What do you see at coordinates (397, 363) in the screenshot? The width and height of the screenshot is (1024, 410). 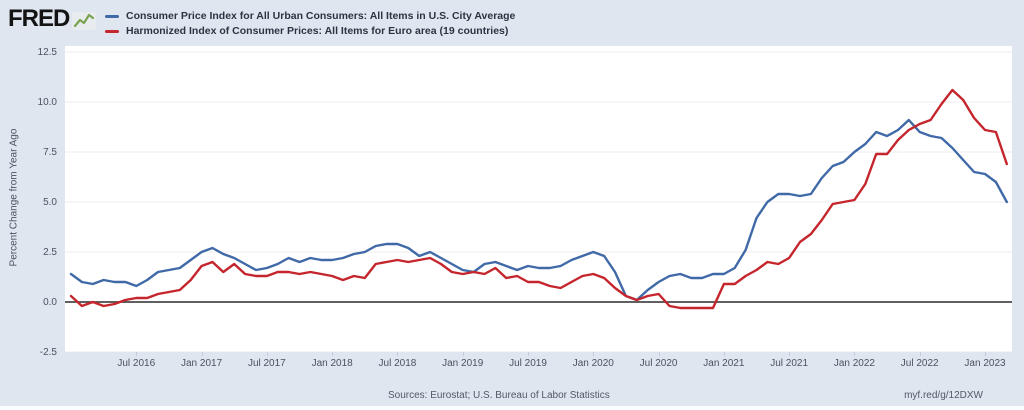 I see `x-tick-label: Jul 2018` at bounding box center [397, 363].